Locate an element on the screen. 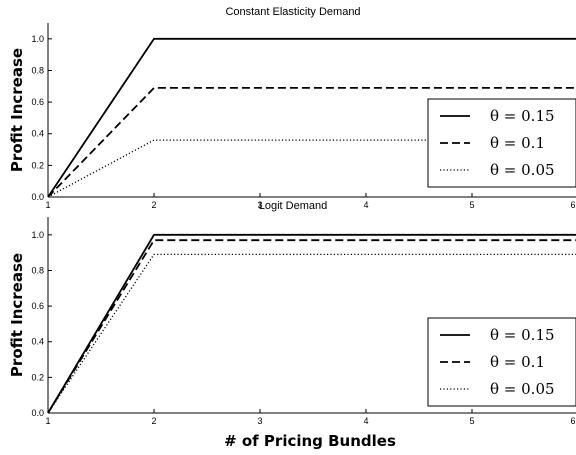 The height and width of the screenshot is (455, 576). chart-title: Constant Elasticity Demand is located at coordinates (292, 12).